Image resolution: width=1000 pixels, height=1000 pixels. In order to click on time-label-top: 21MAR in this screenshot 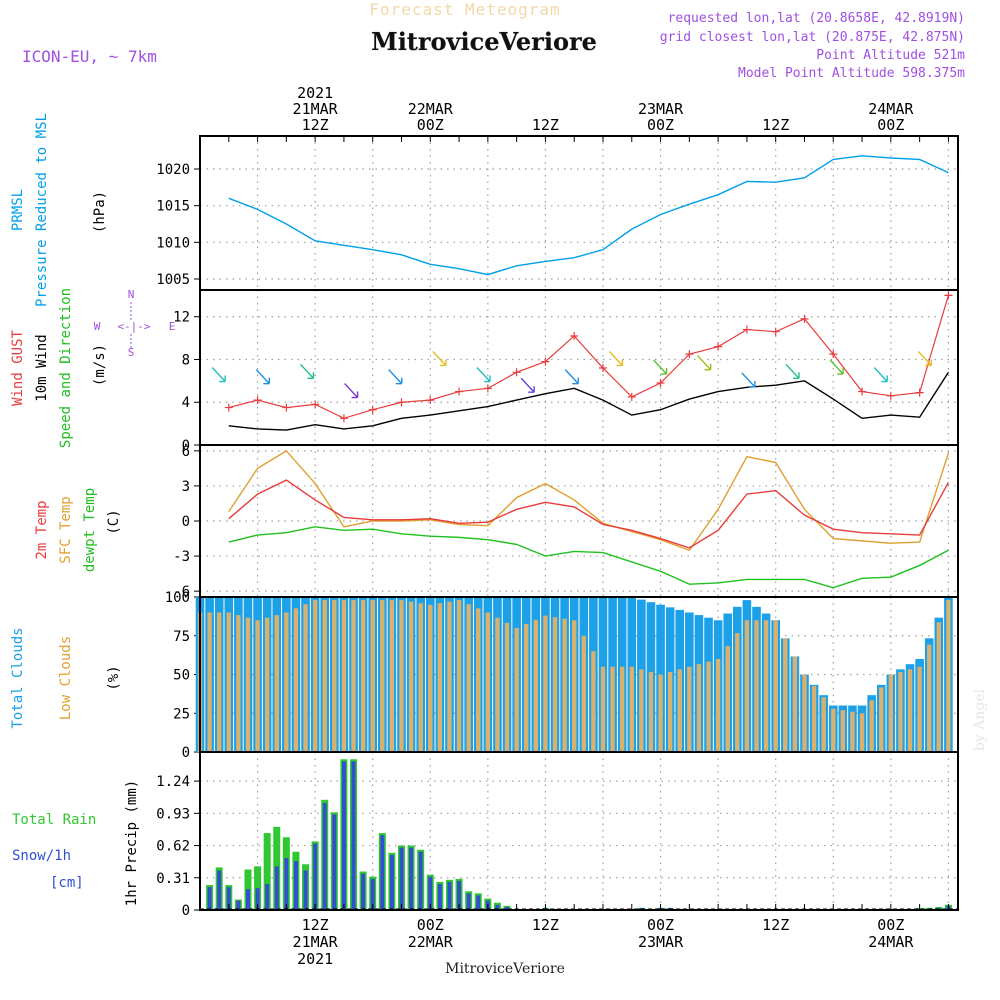, I will do `click(316, 109)`.